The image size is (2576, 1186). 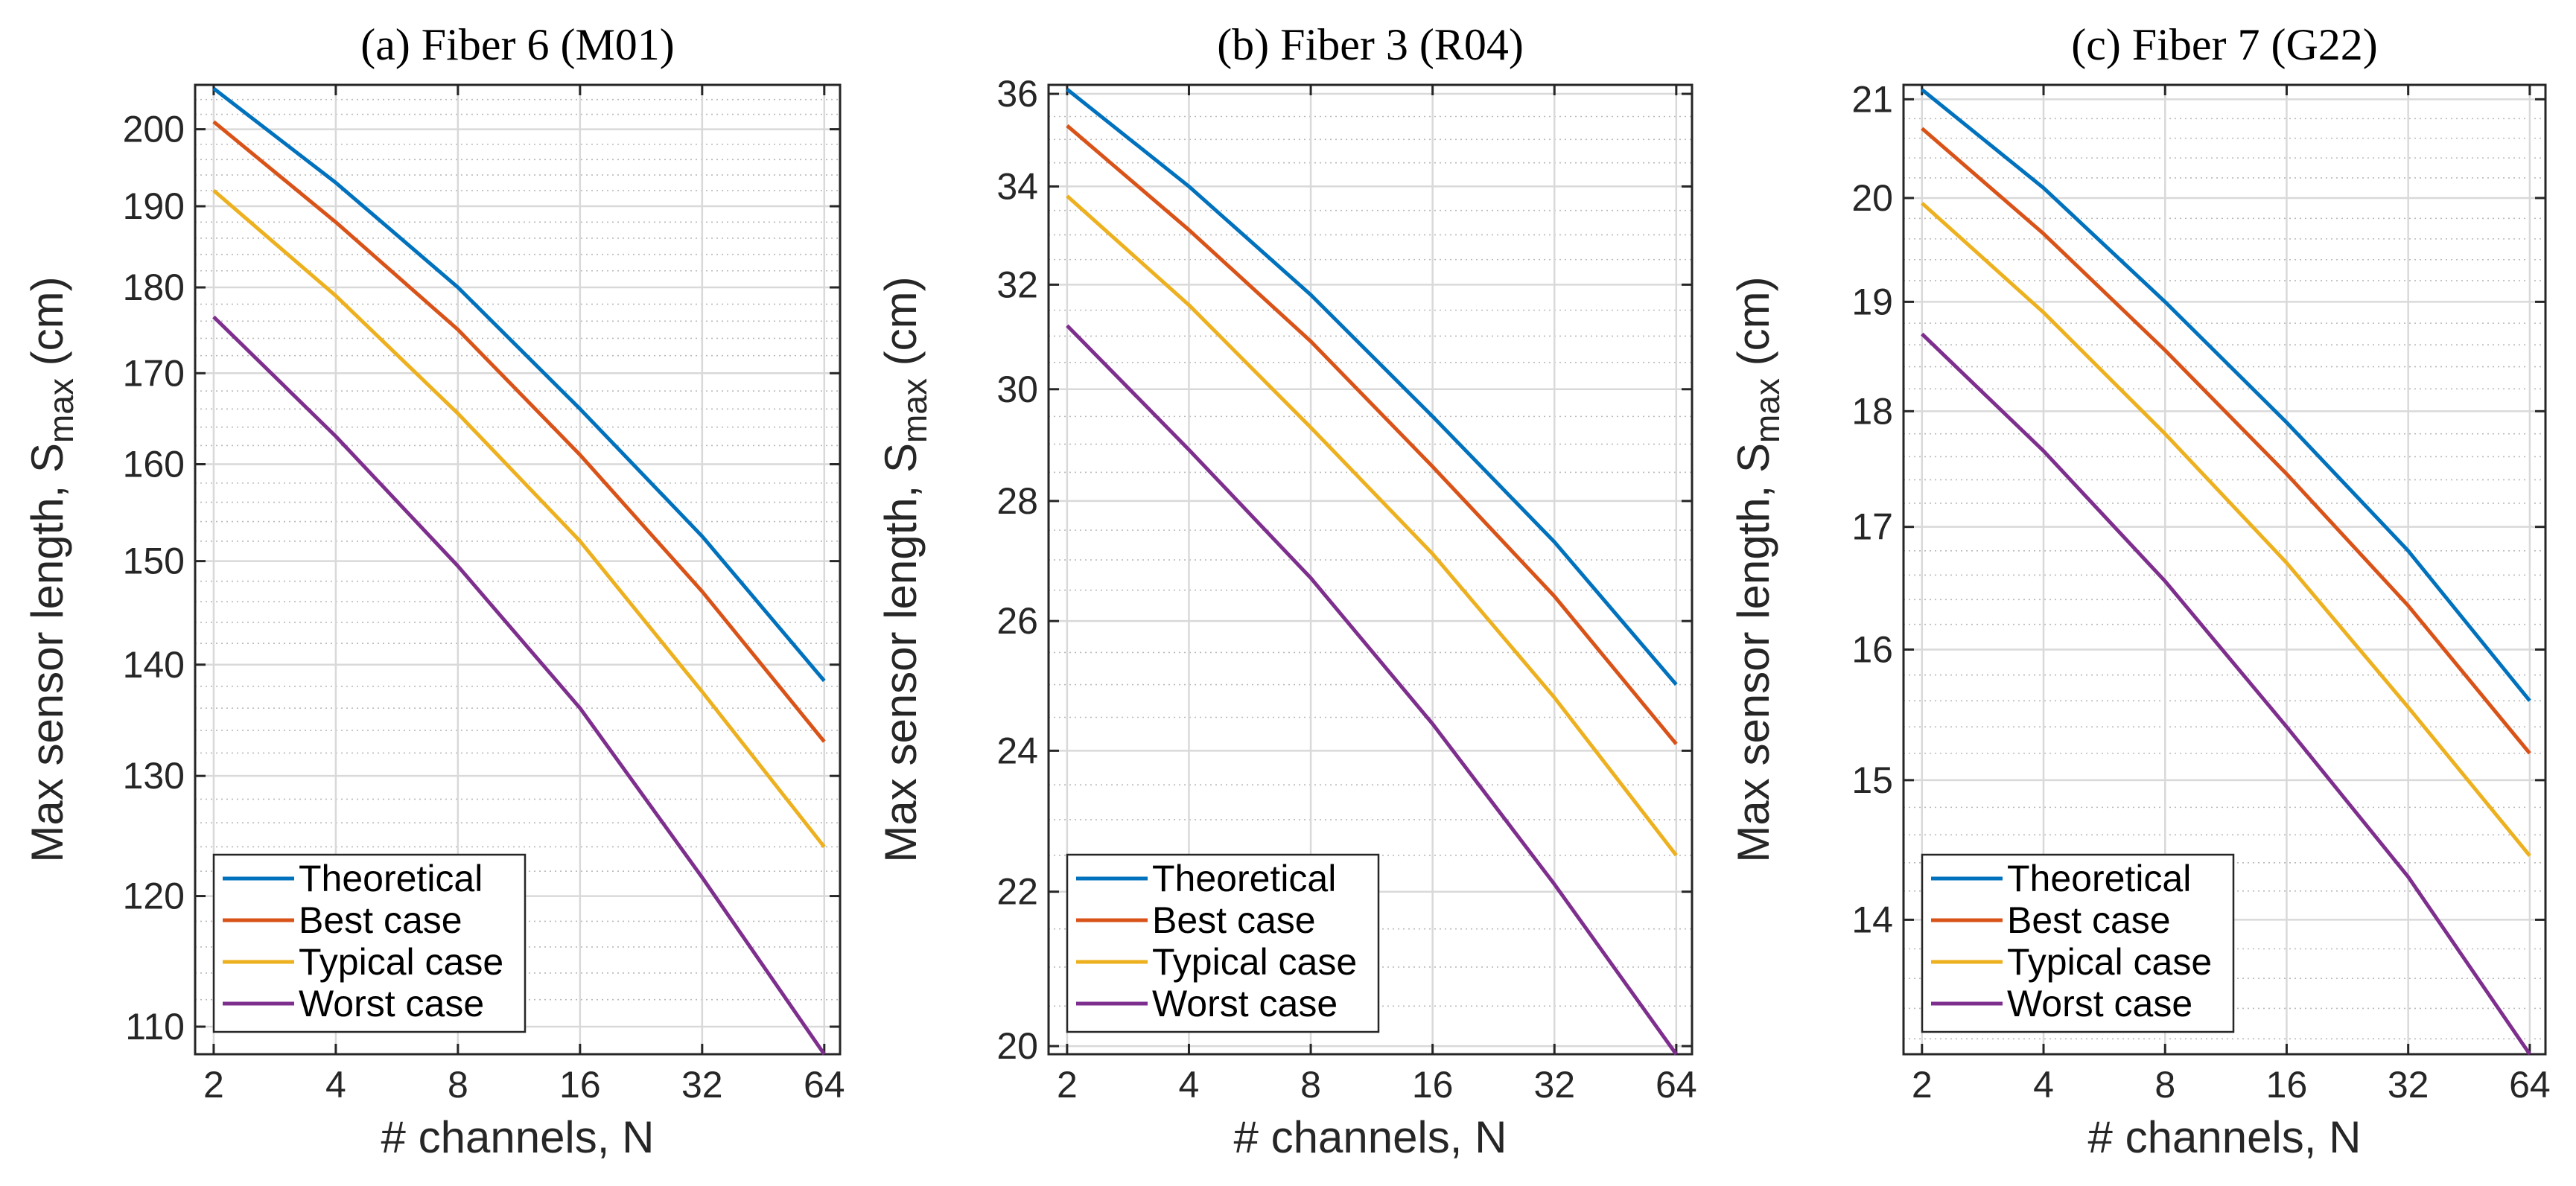 I want to click on y-tick-label: 120, so click(x=154, y=896).